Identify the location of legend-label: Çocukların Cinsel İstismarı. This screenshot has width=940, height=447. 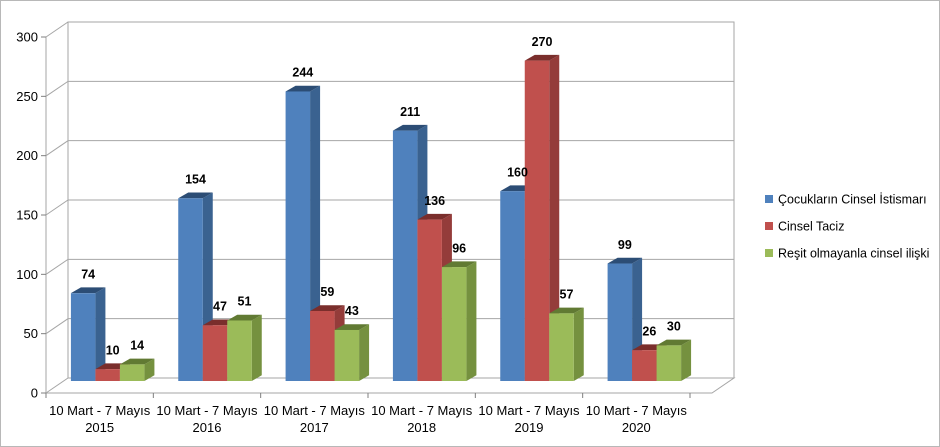
(852, 200).